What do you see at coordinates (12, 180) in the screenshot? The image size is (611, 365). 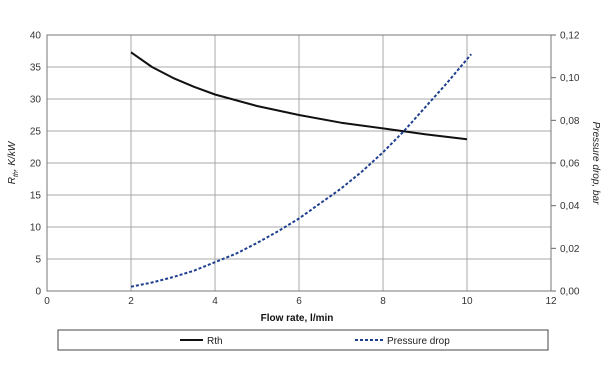 I see `left-axis-title-main: R` at bounding box center [12, 180].